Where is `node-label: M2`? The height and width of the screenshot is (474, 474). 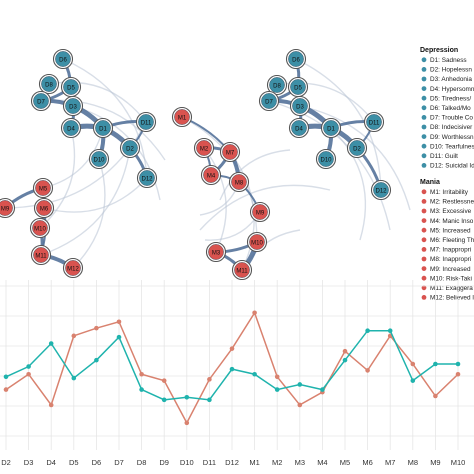 node-label: M2 is located at coordinates (204, 149).